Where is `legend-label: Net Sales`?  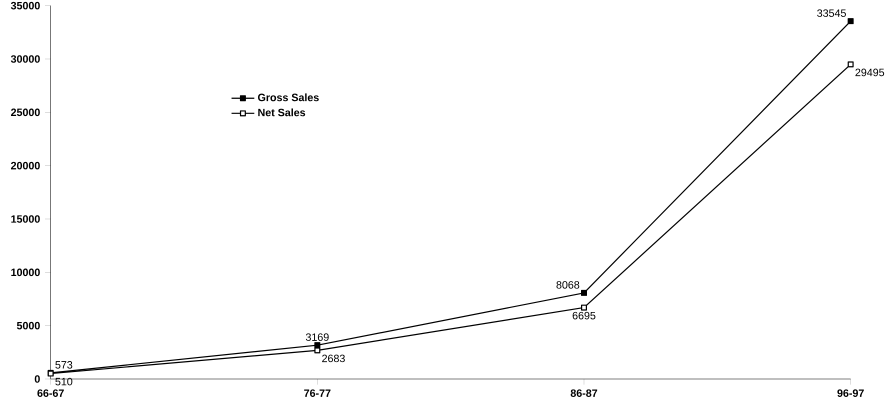 legend-label: Net Sales is located at coordinates (282, 112).